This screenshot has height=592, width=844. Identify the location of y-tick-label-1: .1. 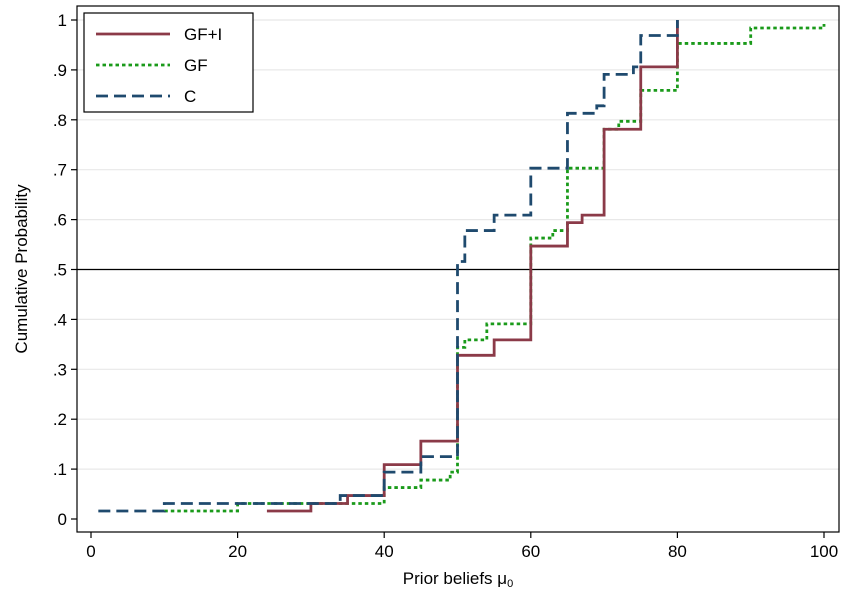
(60, 469).